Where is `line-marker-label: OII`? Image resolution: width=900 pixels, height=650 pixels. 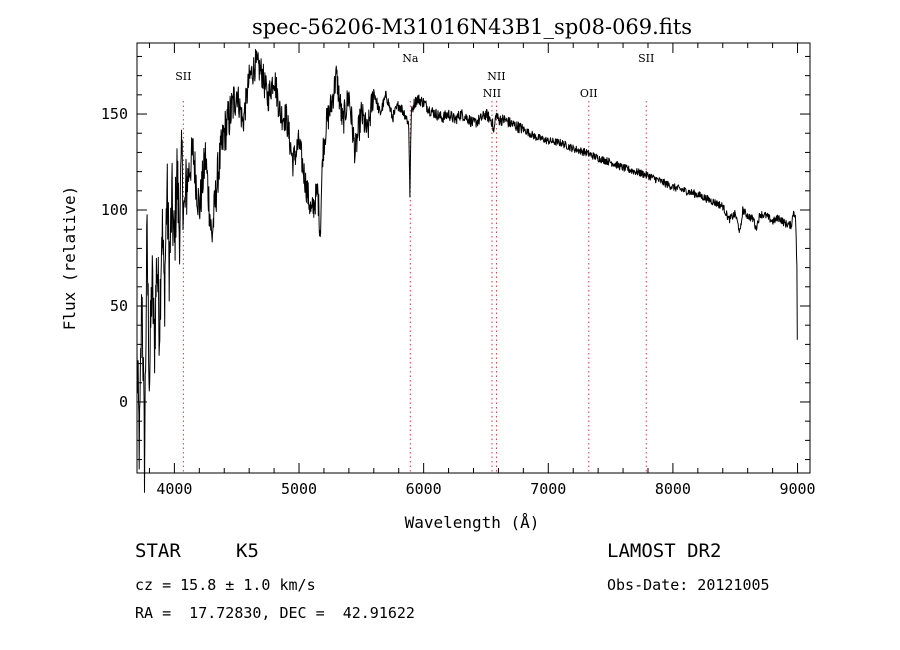
line-marker-label: OII is located at coordinates (589, 93).